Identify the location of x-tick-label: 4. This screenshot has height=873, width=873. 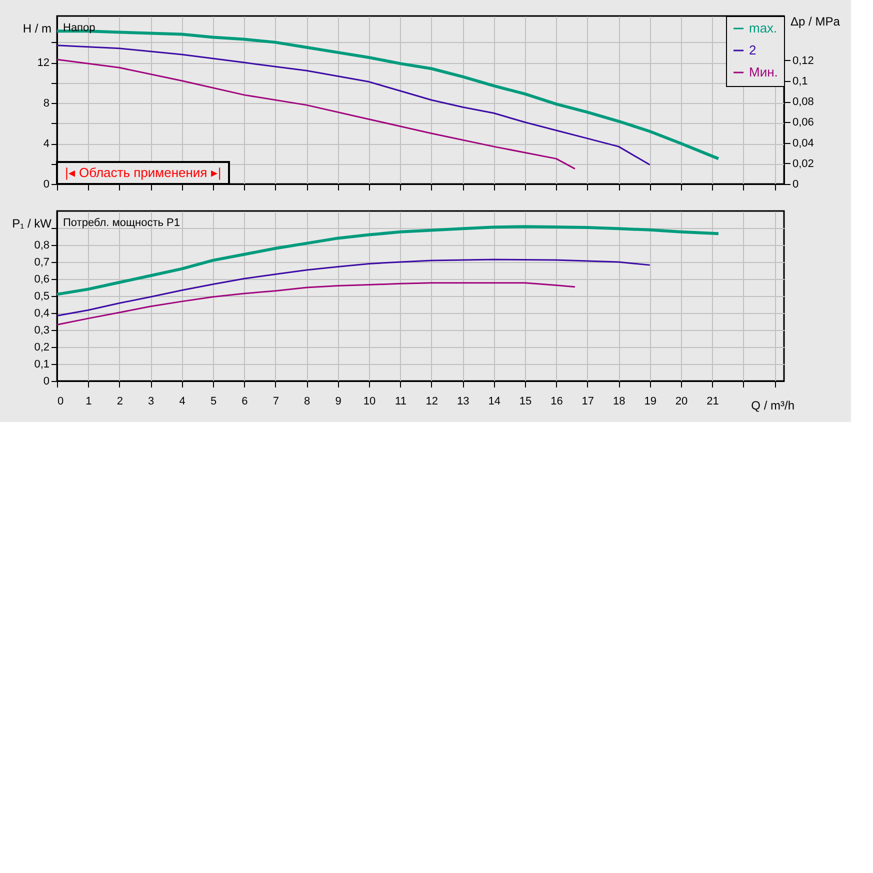
(182, 402).